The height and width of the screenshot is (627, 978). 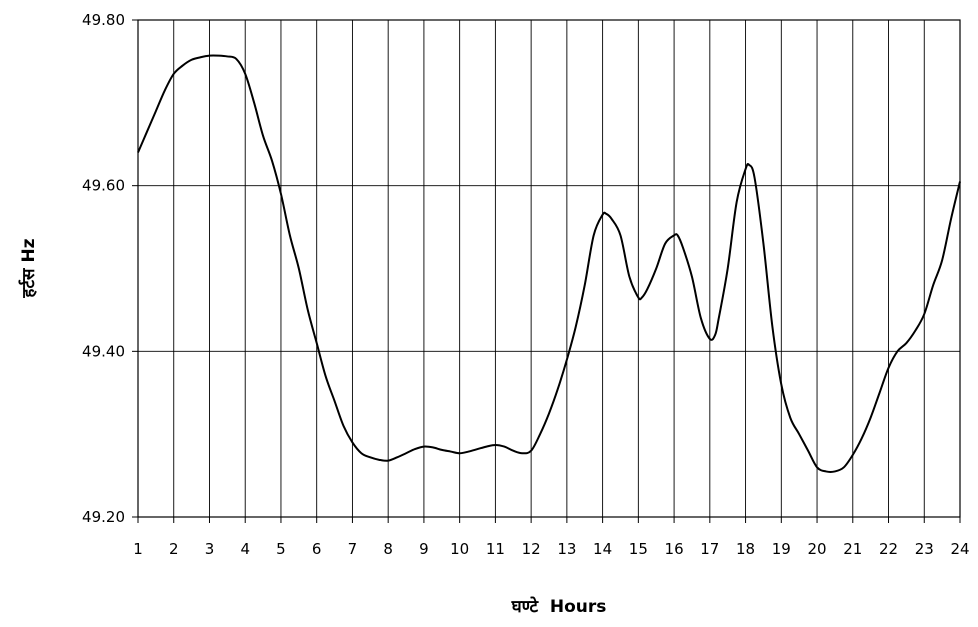 What do you see at coordinates (559, 606) in the screenshot?
I see `x-axis-title: घण्टे Hours` at bounding box center [559, 606].